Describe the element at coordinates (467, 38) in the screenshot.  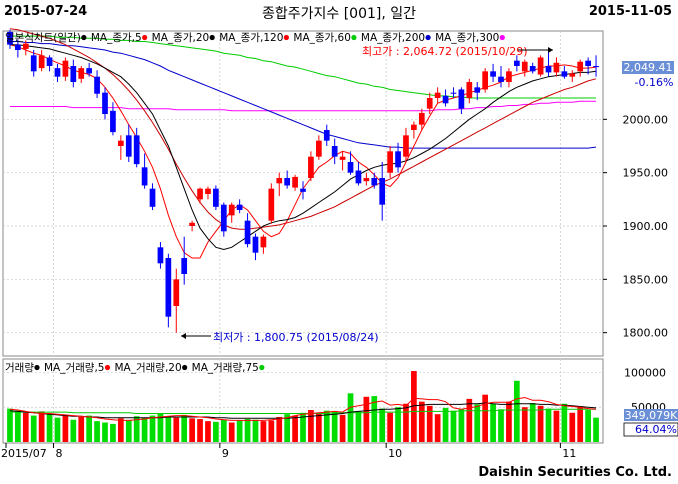
I see `legend-label: MA_종가,300` at that location.